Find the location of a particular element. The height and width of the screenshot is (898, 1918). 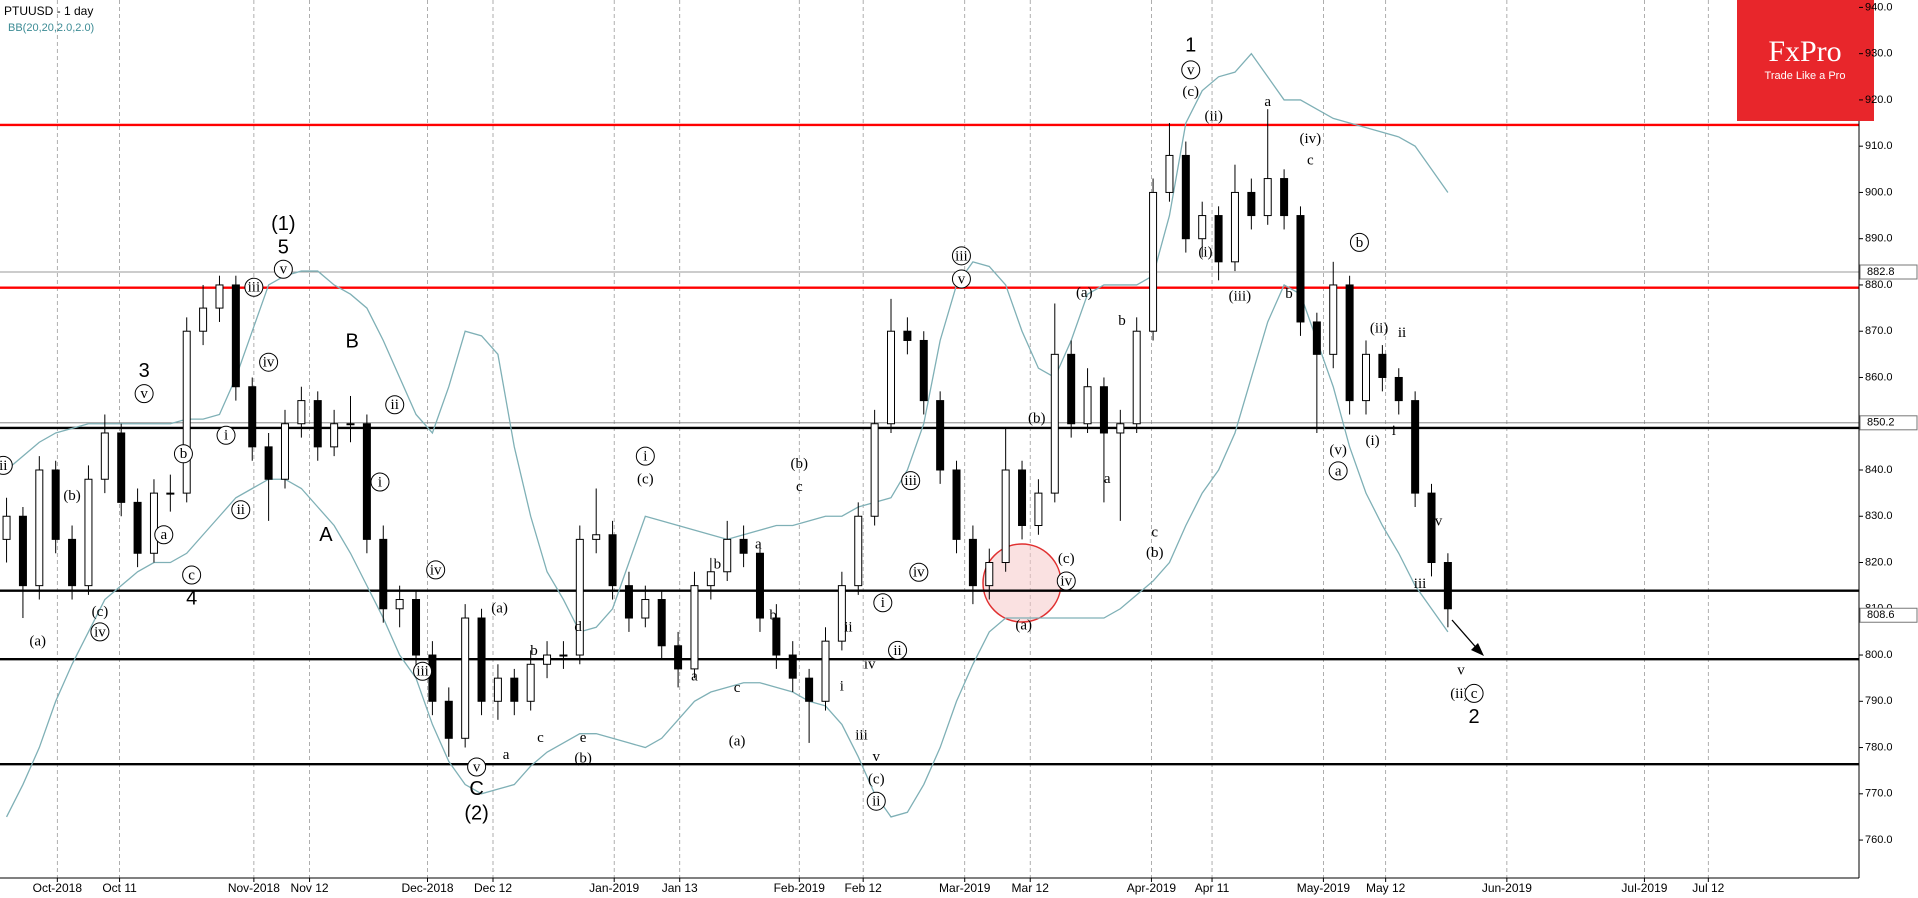

y-tick-label: 890.0 is located at coordinates (1879, 239).